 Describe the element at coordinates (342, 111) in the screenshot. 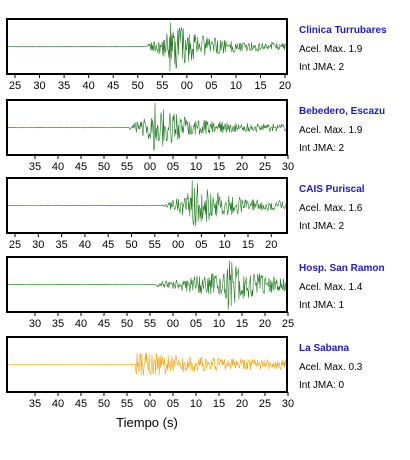

I see `station-name: Bebedero, Escazu` at that location.